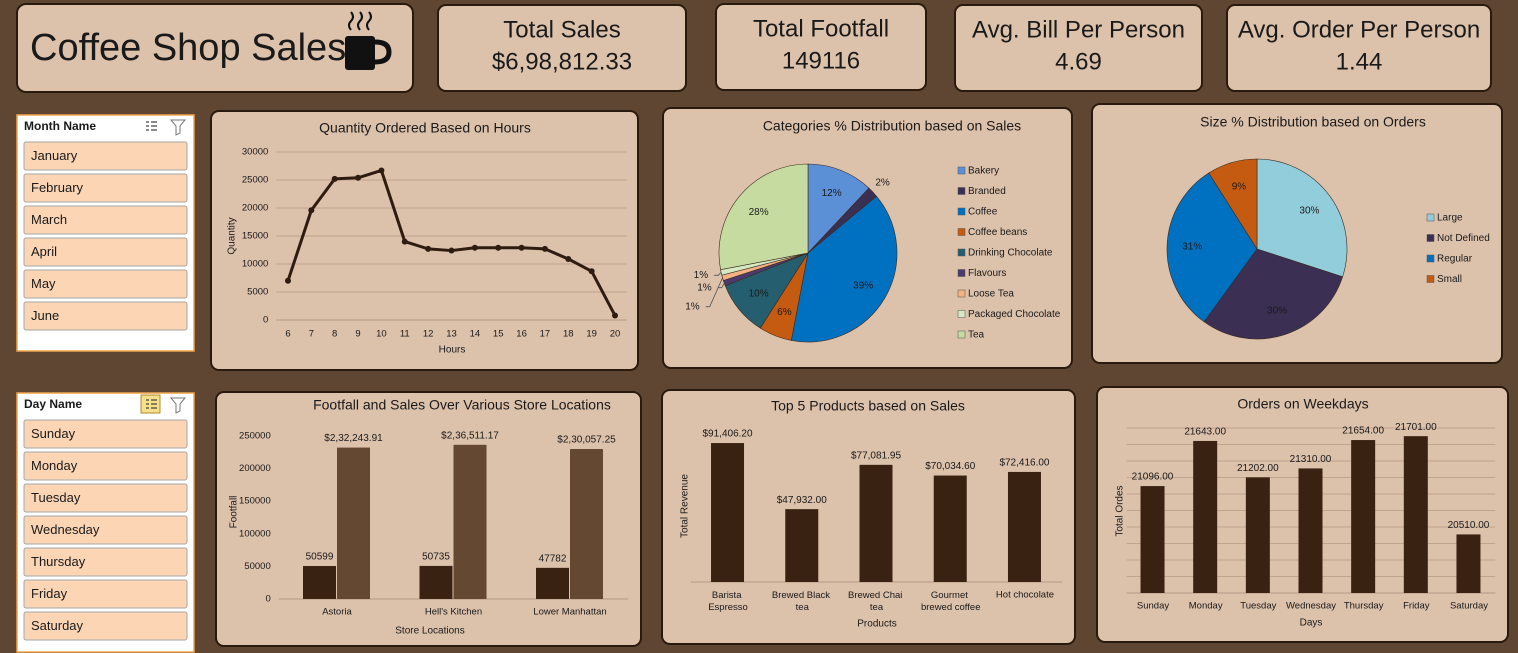 This screenshot has height=653, width=1518. What do you see at coordinates (1010, 253) in the screenshot?
I see `legend-label: Drinking Chocolate` at bounding box center [1010, 253].